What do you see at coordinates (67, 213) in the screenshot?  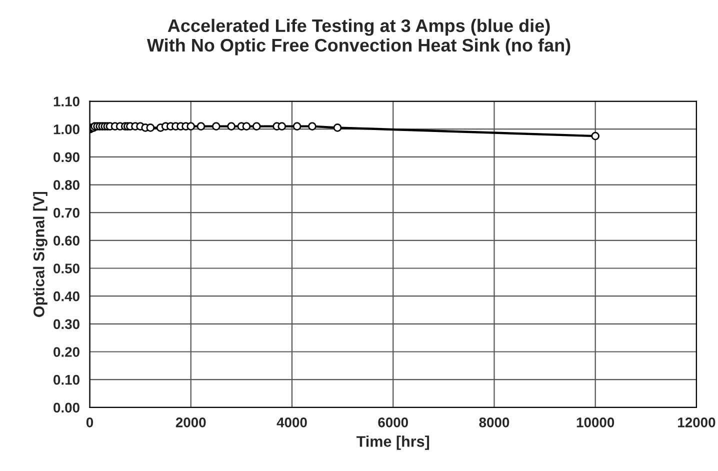 I see `y-tick-label: 0.70` at bounding box center [67, 213].